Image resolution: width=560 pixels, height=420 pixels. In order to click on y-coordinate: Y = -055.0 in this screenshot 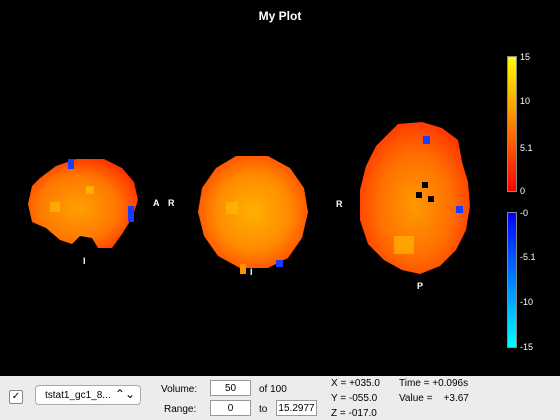, I will do `click(354, 398)`.